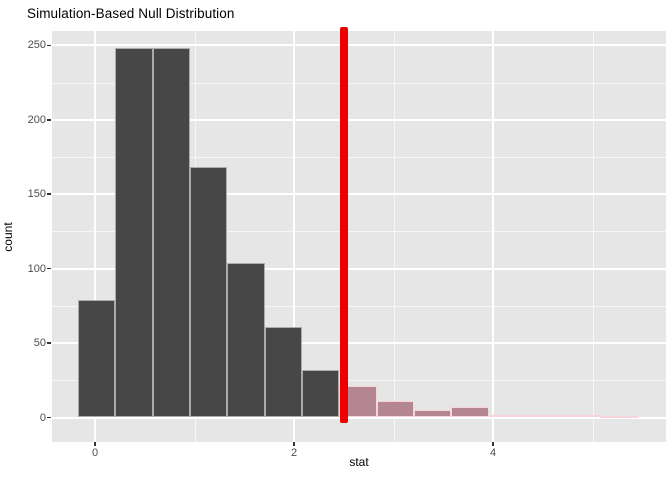 The height and width of the screenshot is (480, 672). What do you see at coordinates (36, 119) in the screenshot?
I see `y-axis-tick-label: 200` at bounding box center [36, 119].